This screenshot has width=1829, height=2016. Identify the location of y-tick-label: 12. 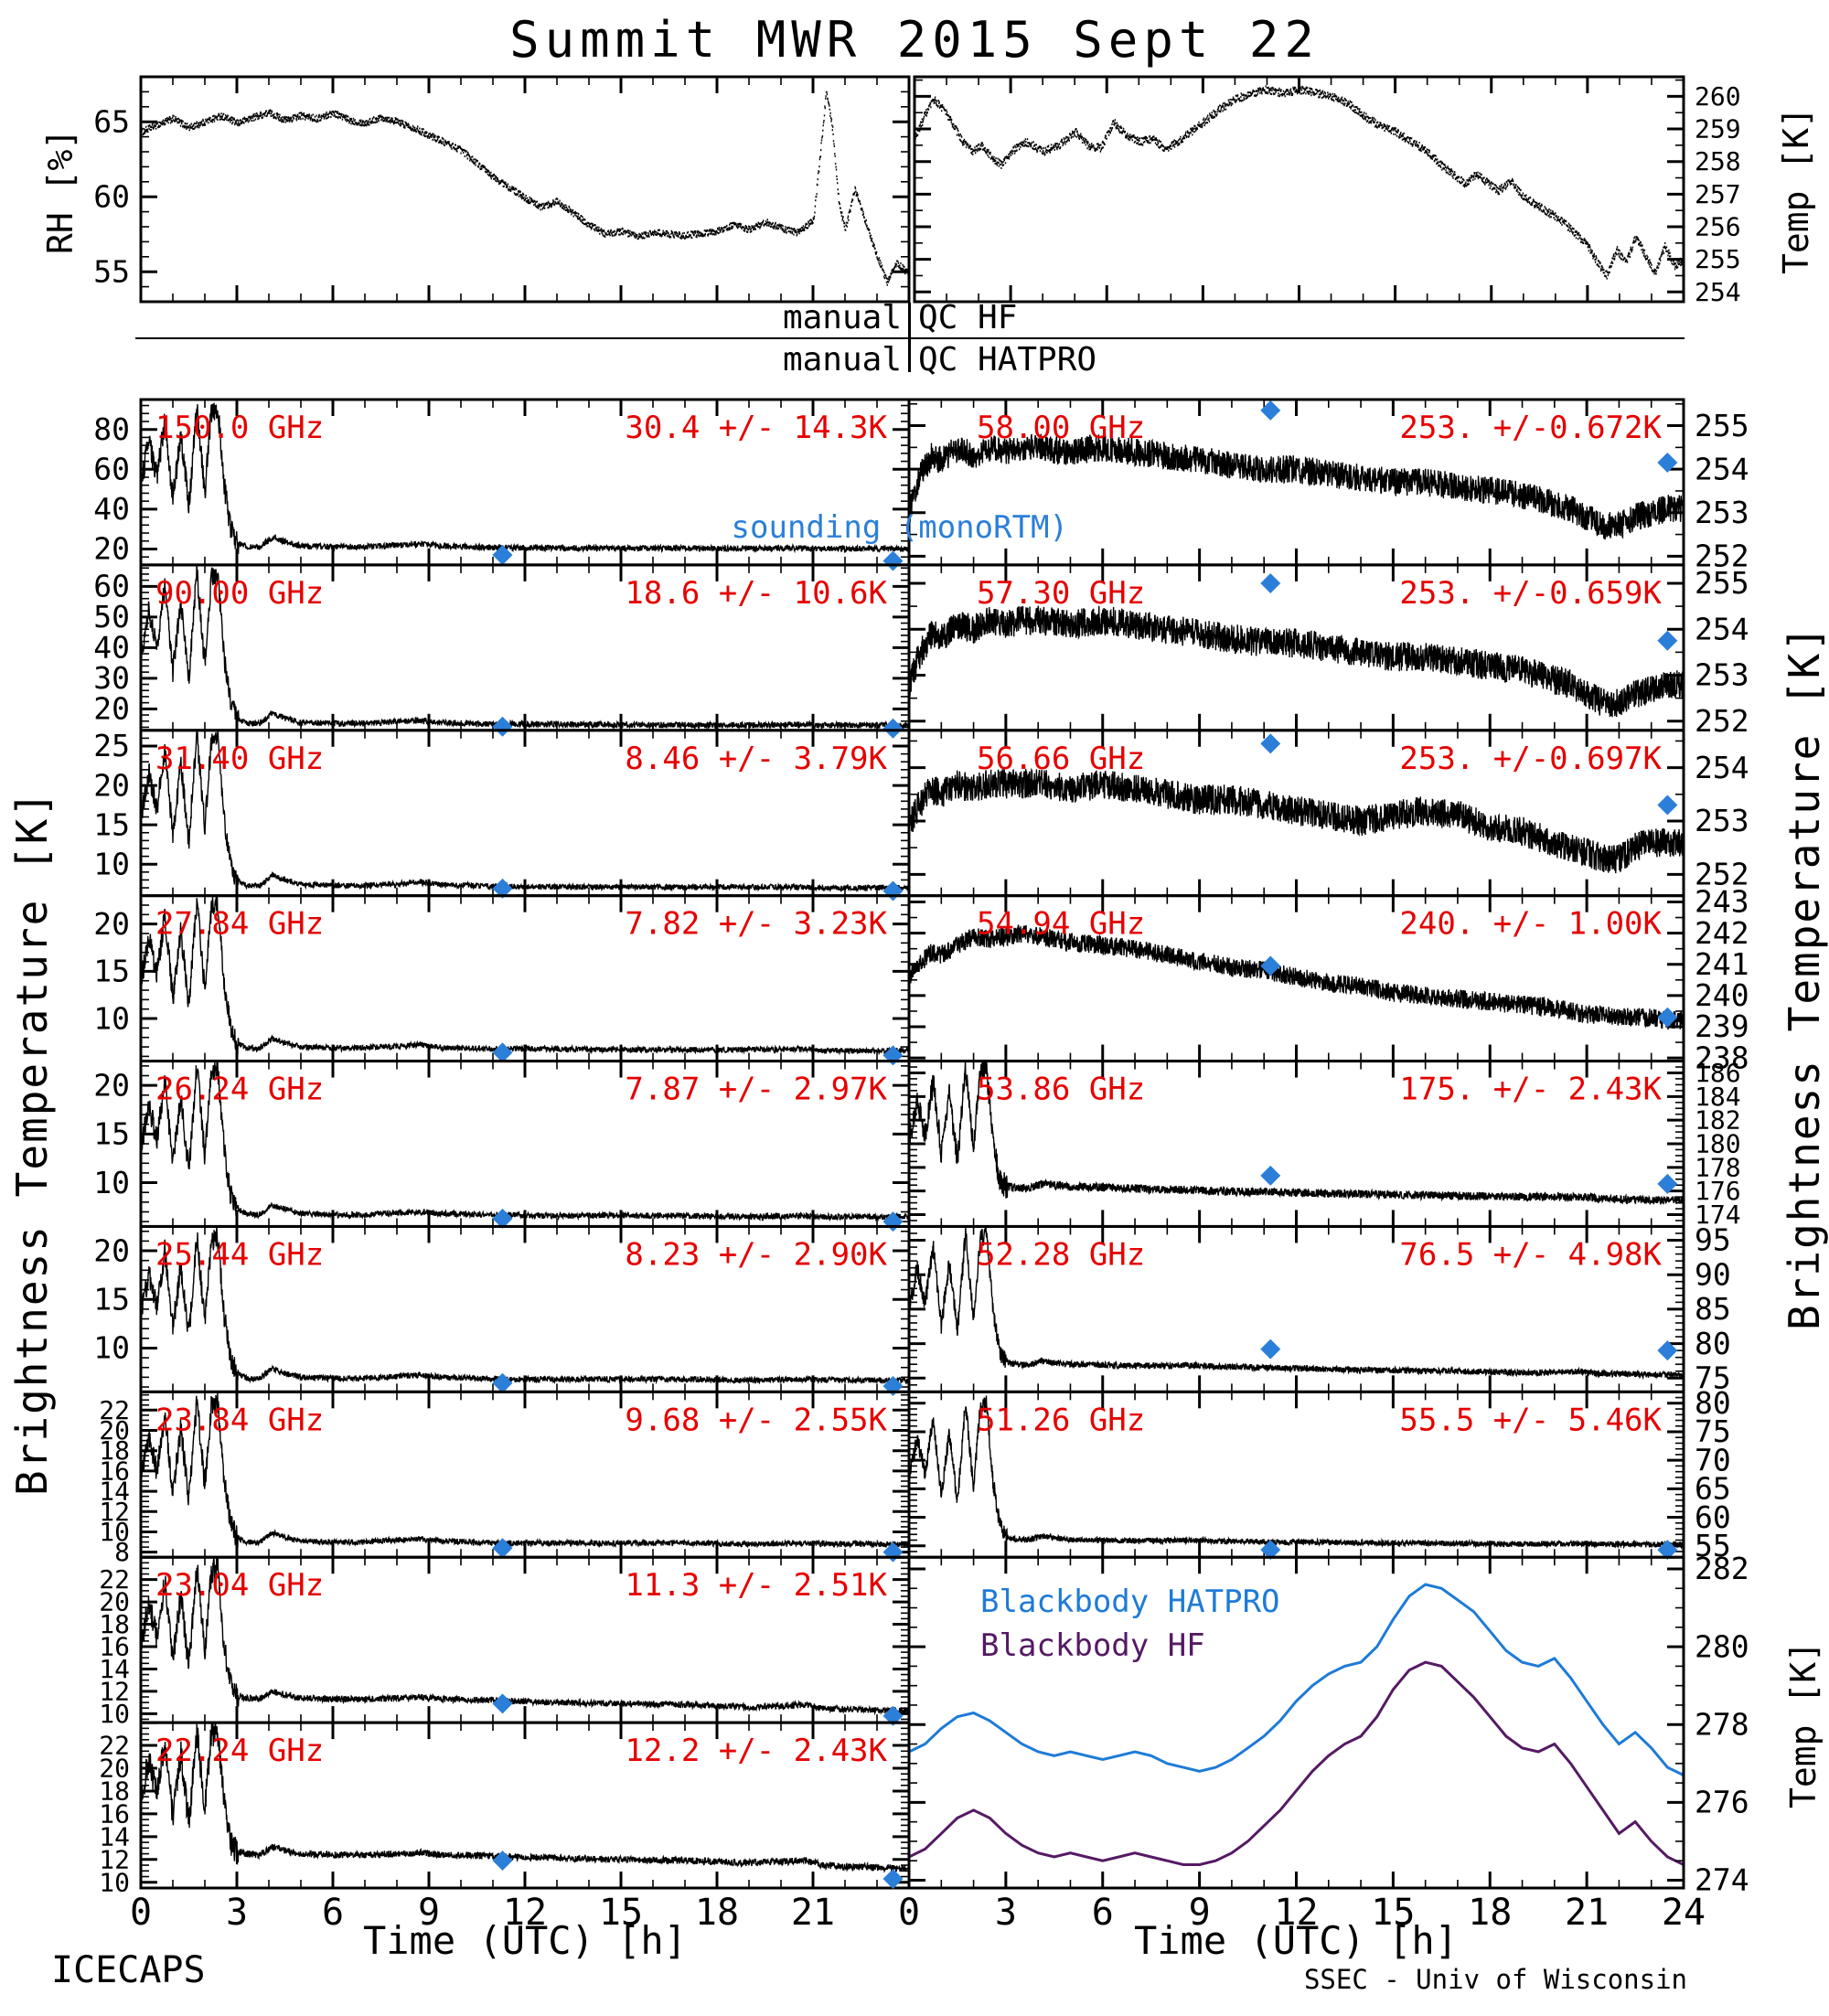
(114, 1691).